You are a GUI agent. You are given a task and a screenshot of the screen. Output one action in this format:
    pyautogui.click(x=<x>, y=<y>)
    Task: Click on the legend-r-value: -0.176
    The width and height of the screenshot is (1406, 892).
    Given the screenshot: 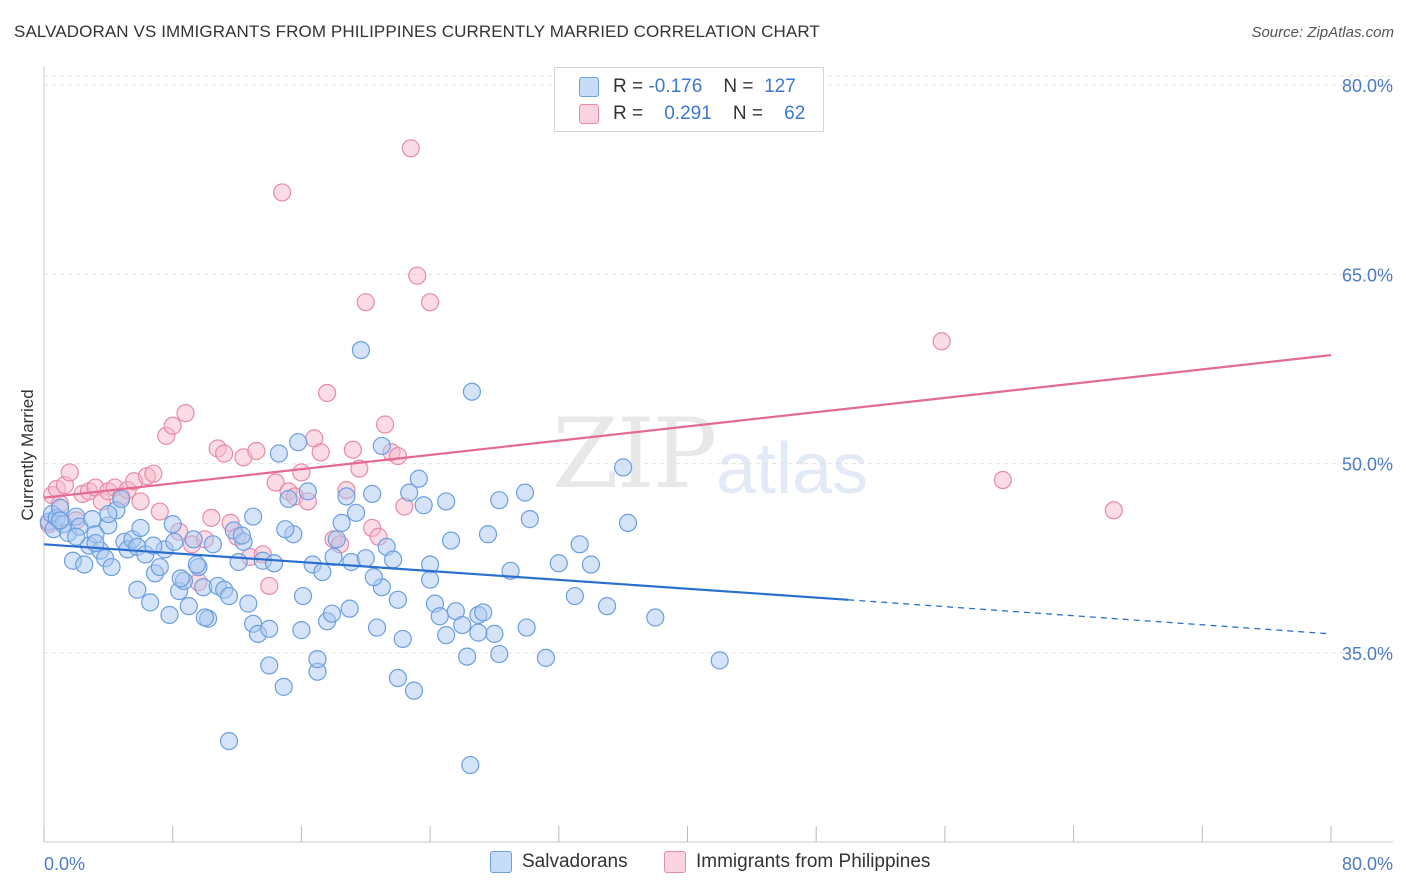 What is the action you would take?
    pyautogui.click(x=675, y=86)
    